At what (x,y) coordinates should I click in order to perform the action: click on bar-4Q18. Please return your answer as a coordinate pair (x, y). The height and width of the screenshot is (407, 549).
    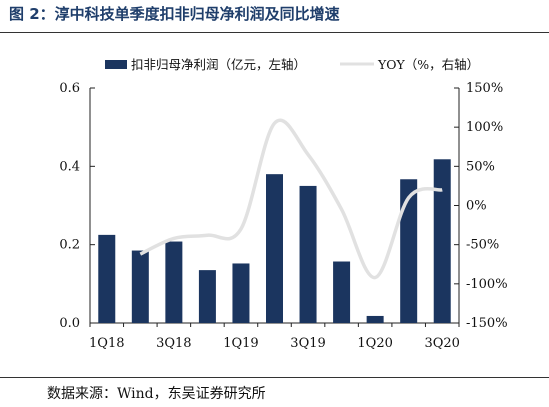
    Looking at the image, I should click on (207, 296).